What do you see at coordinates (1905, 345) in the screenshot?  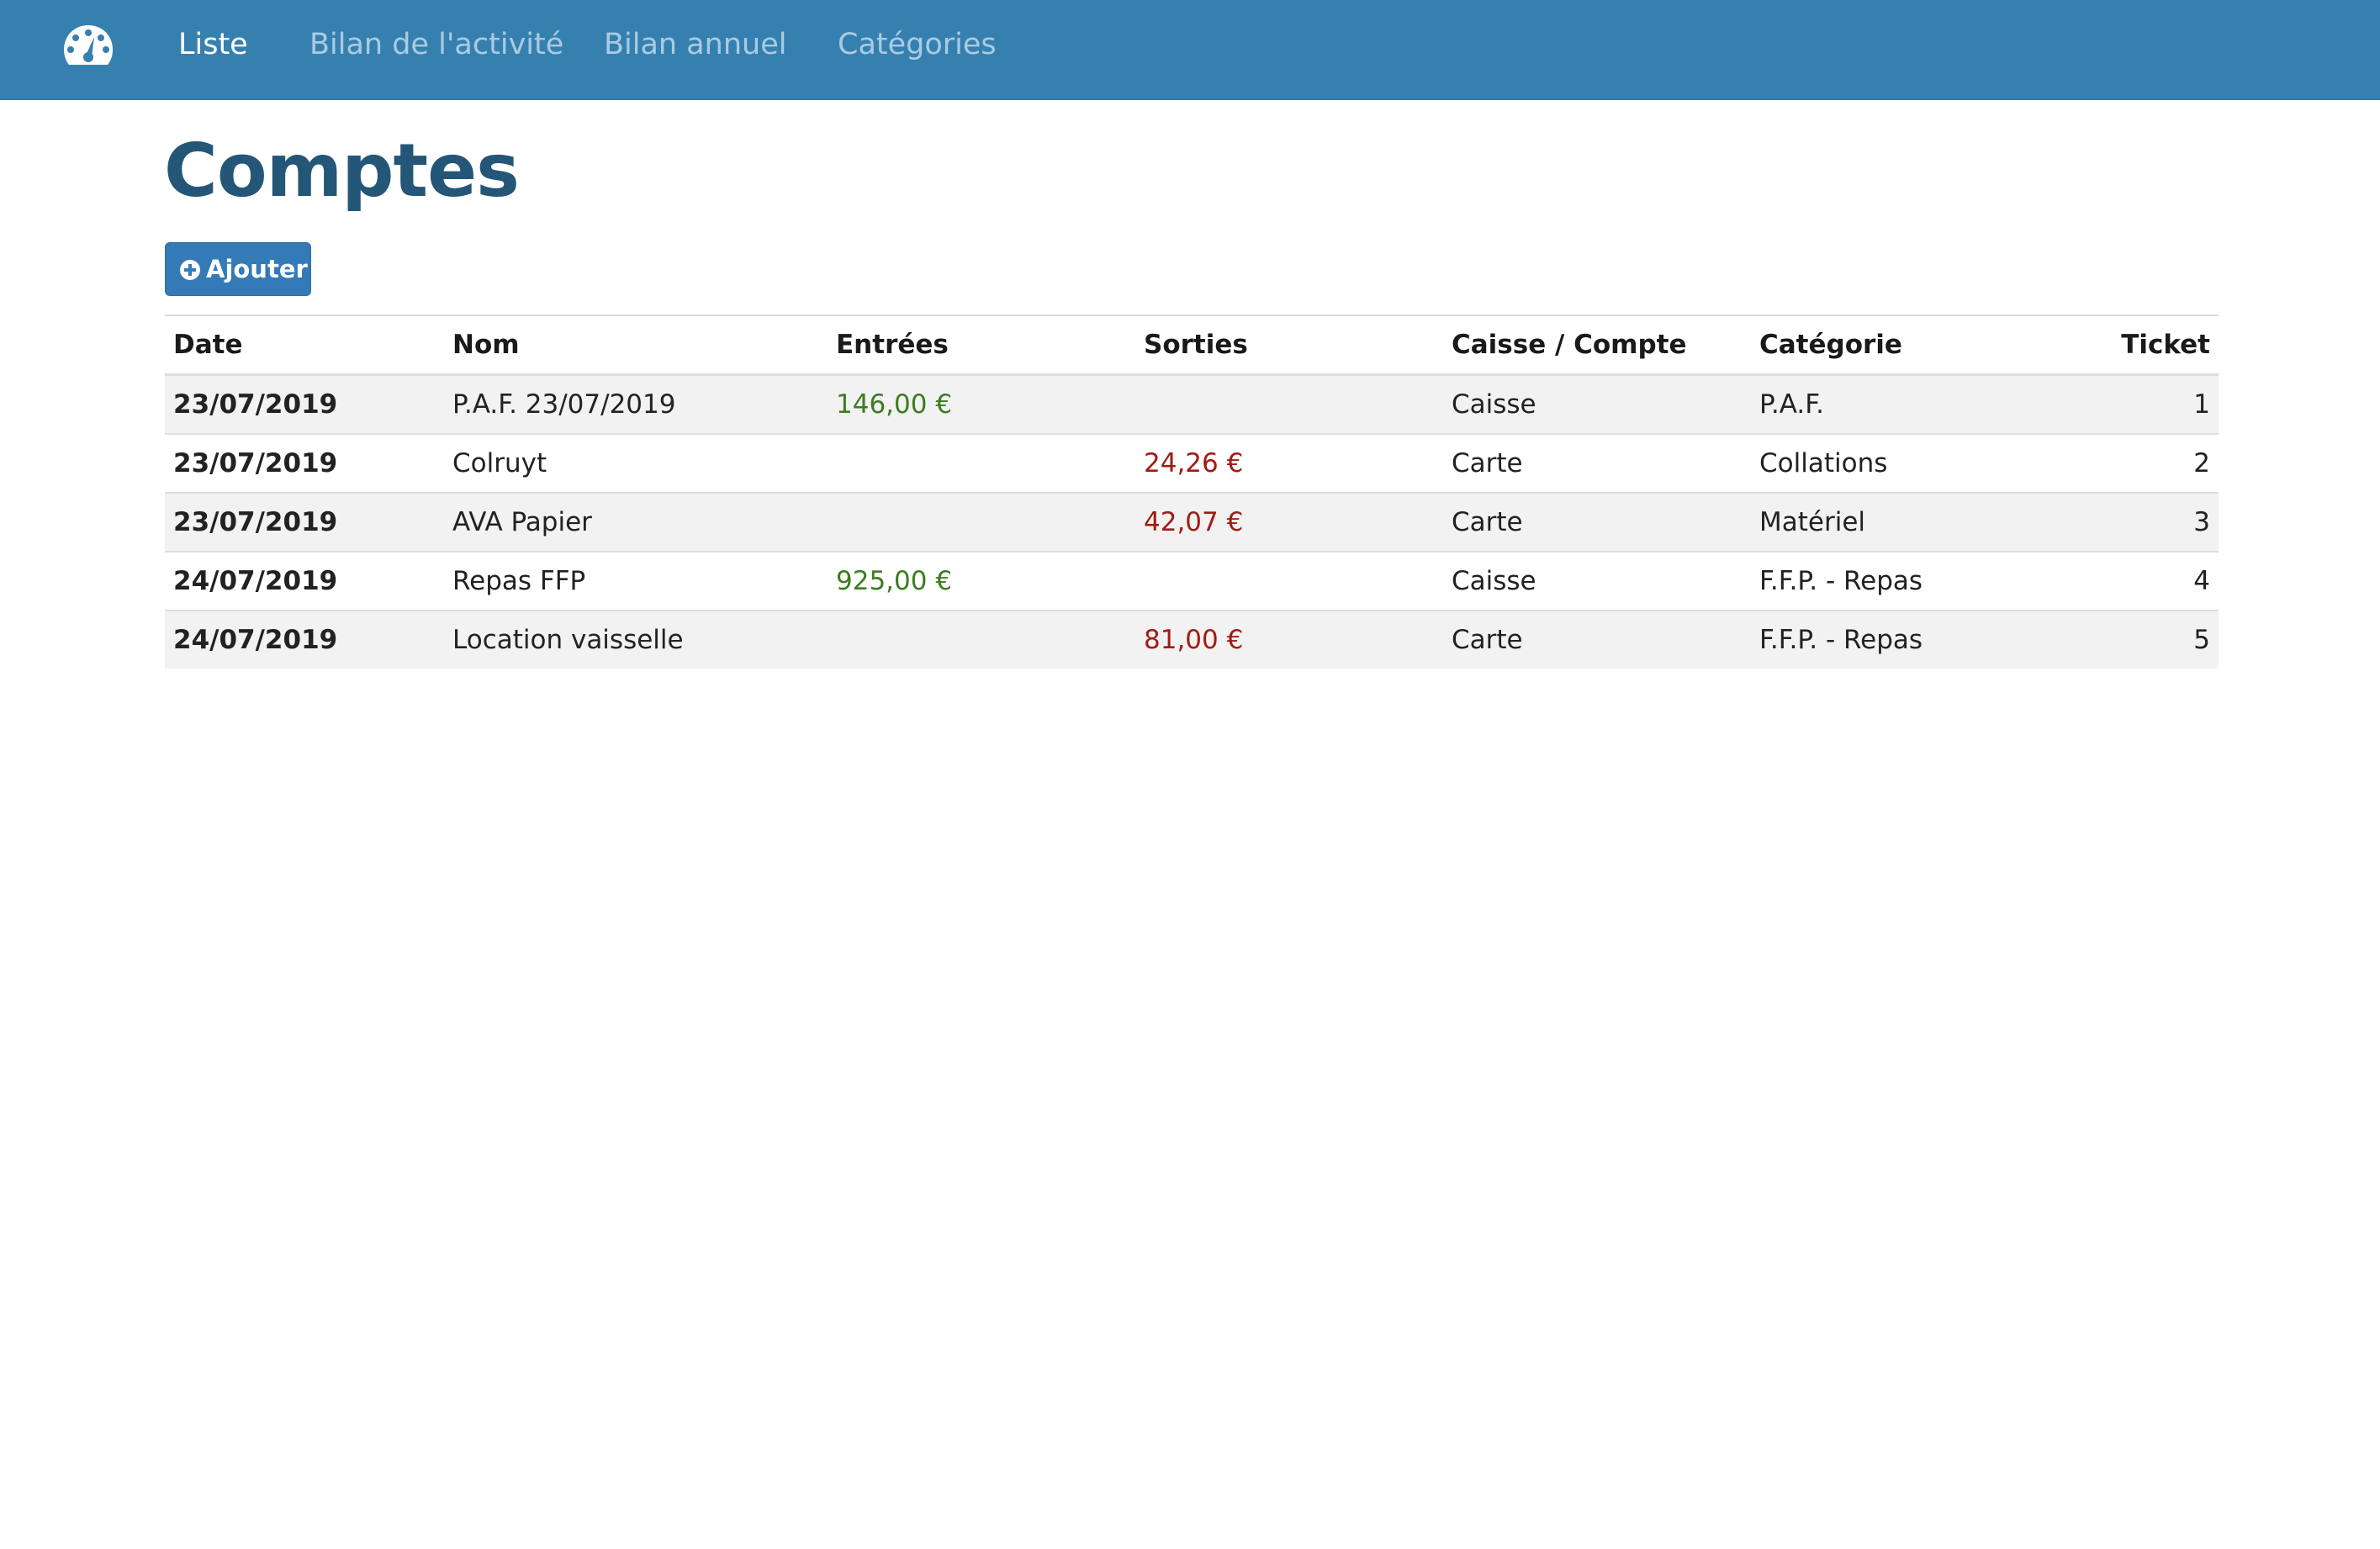 I see `header-categorie: Catégorie` at bounding box center [1905, 345].